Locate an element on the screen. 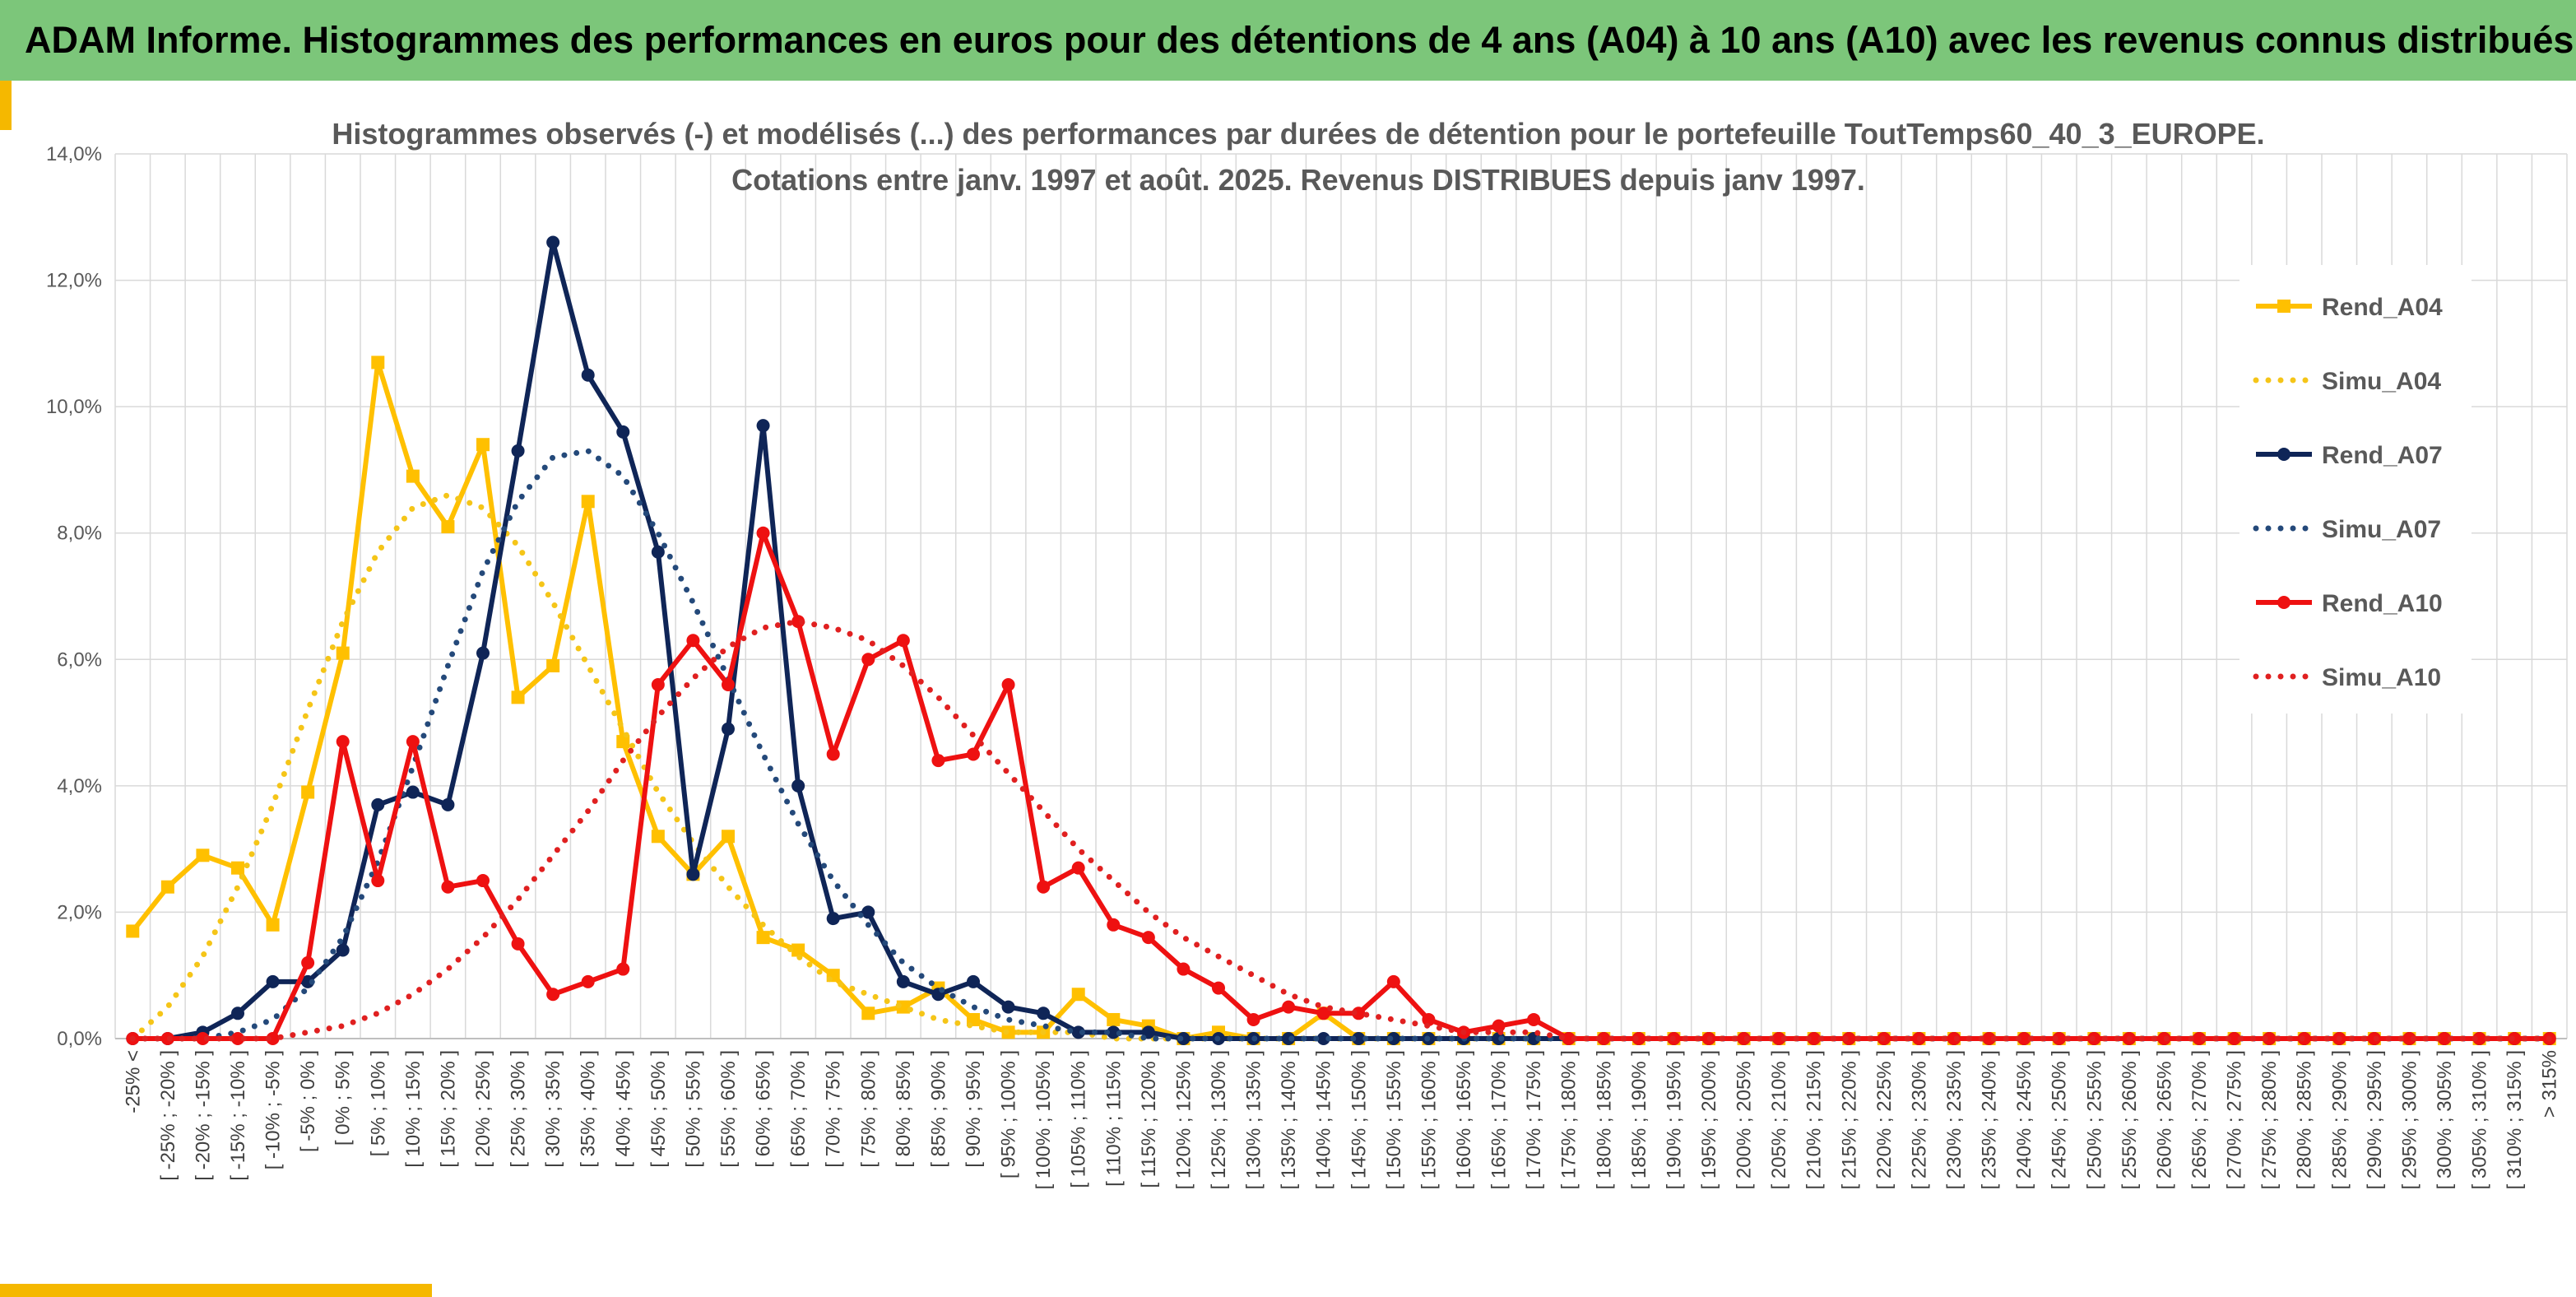 Image resolution: width=2576 pixels, height=1297 pixels. y-tick-label: 10,0% is located at coordinates (74, 407).